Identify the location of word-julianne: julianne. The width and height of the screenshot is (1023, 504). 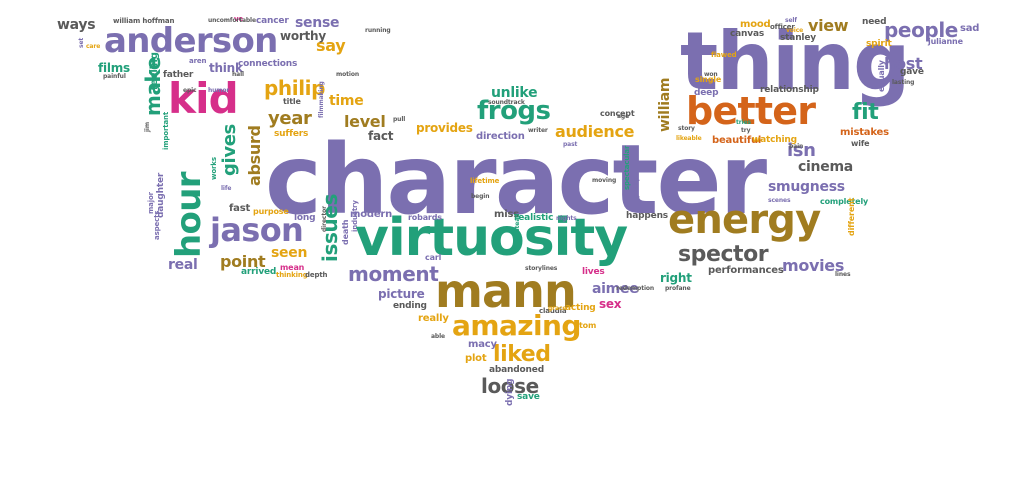
(945, 41).